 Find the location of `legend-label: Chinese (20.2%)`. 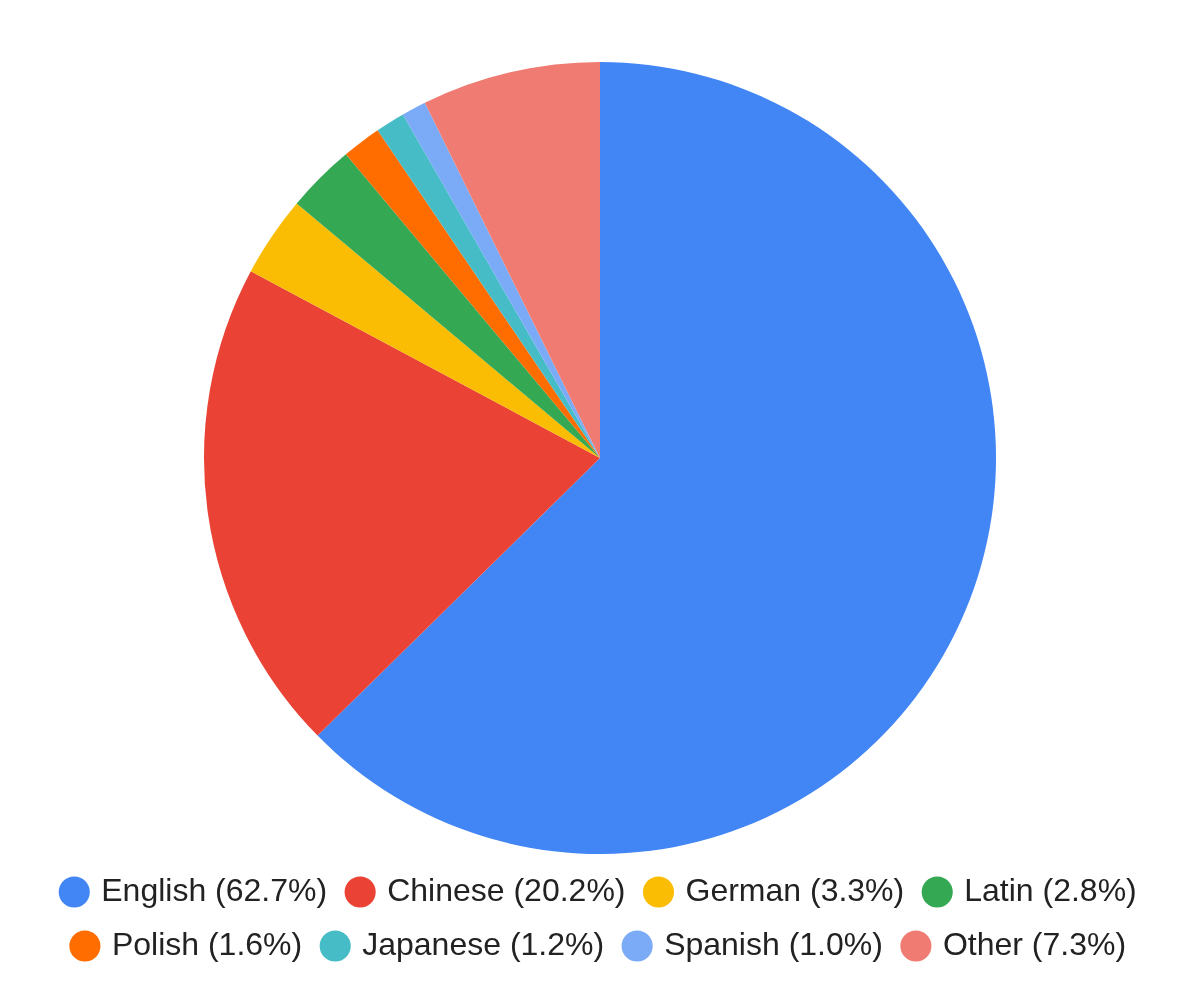

legend-label: Chinese (20.2%) is located at coordinates (506, 889).